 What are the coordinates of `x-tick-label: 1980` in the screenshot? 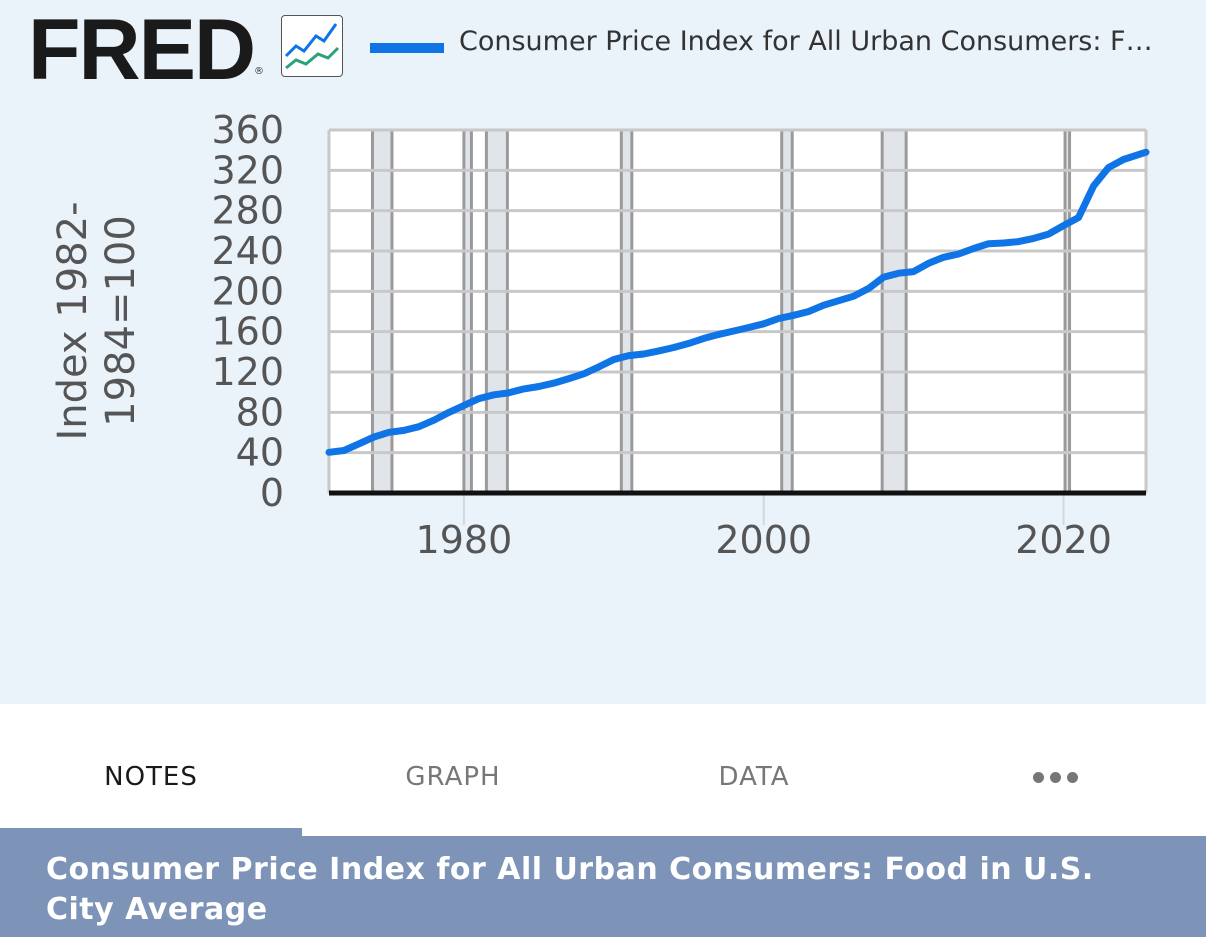 It's located at (464, 540).